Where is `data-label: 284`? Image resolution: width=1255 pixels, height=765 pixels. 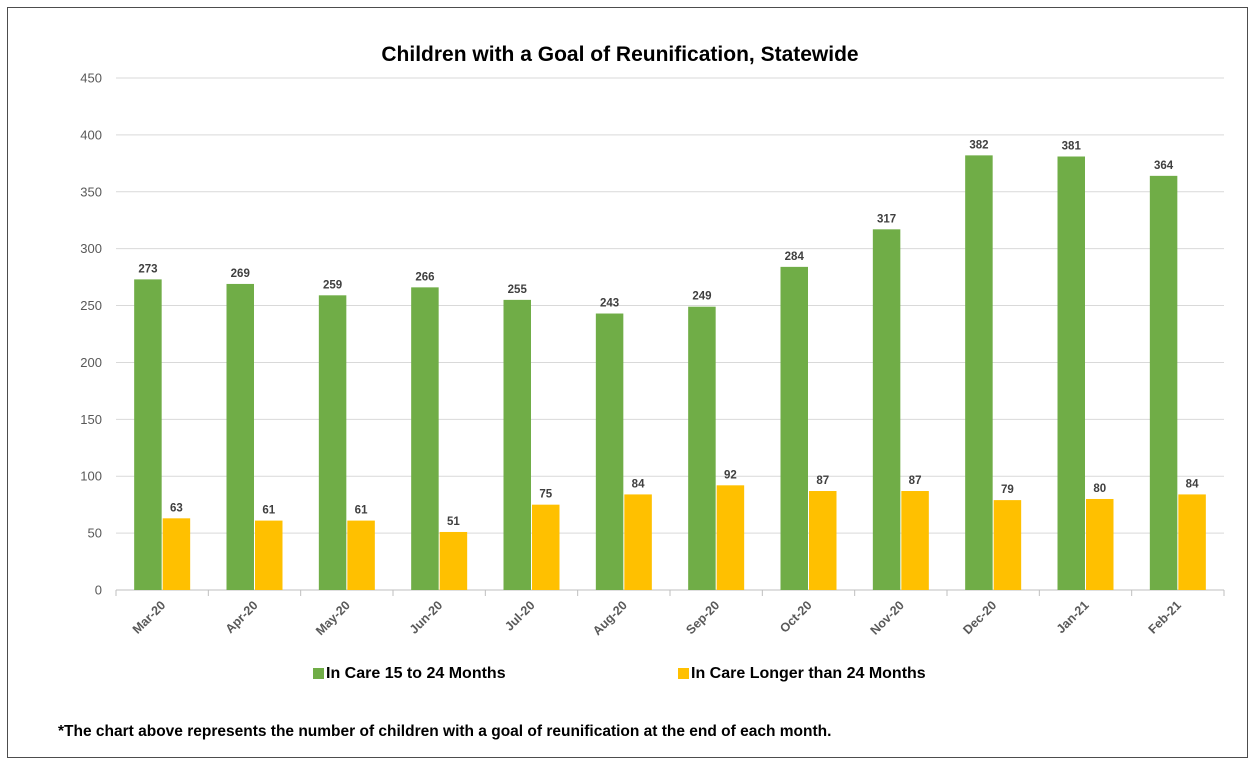 data-label: 284 is located at coordinates (795, 257).